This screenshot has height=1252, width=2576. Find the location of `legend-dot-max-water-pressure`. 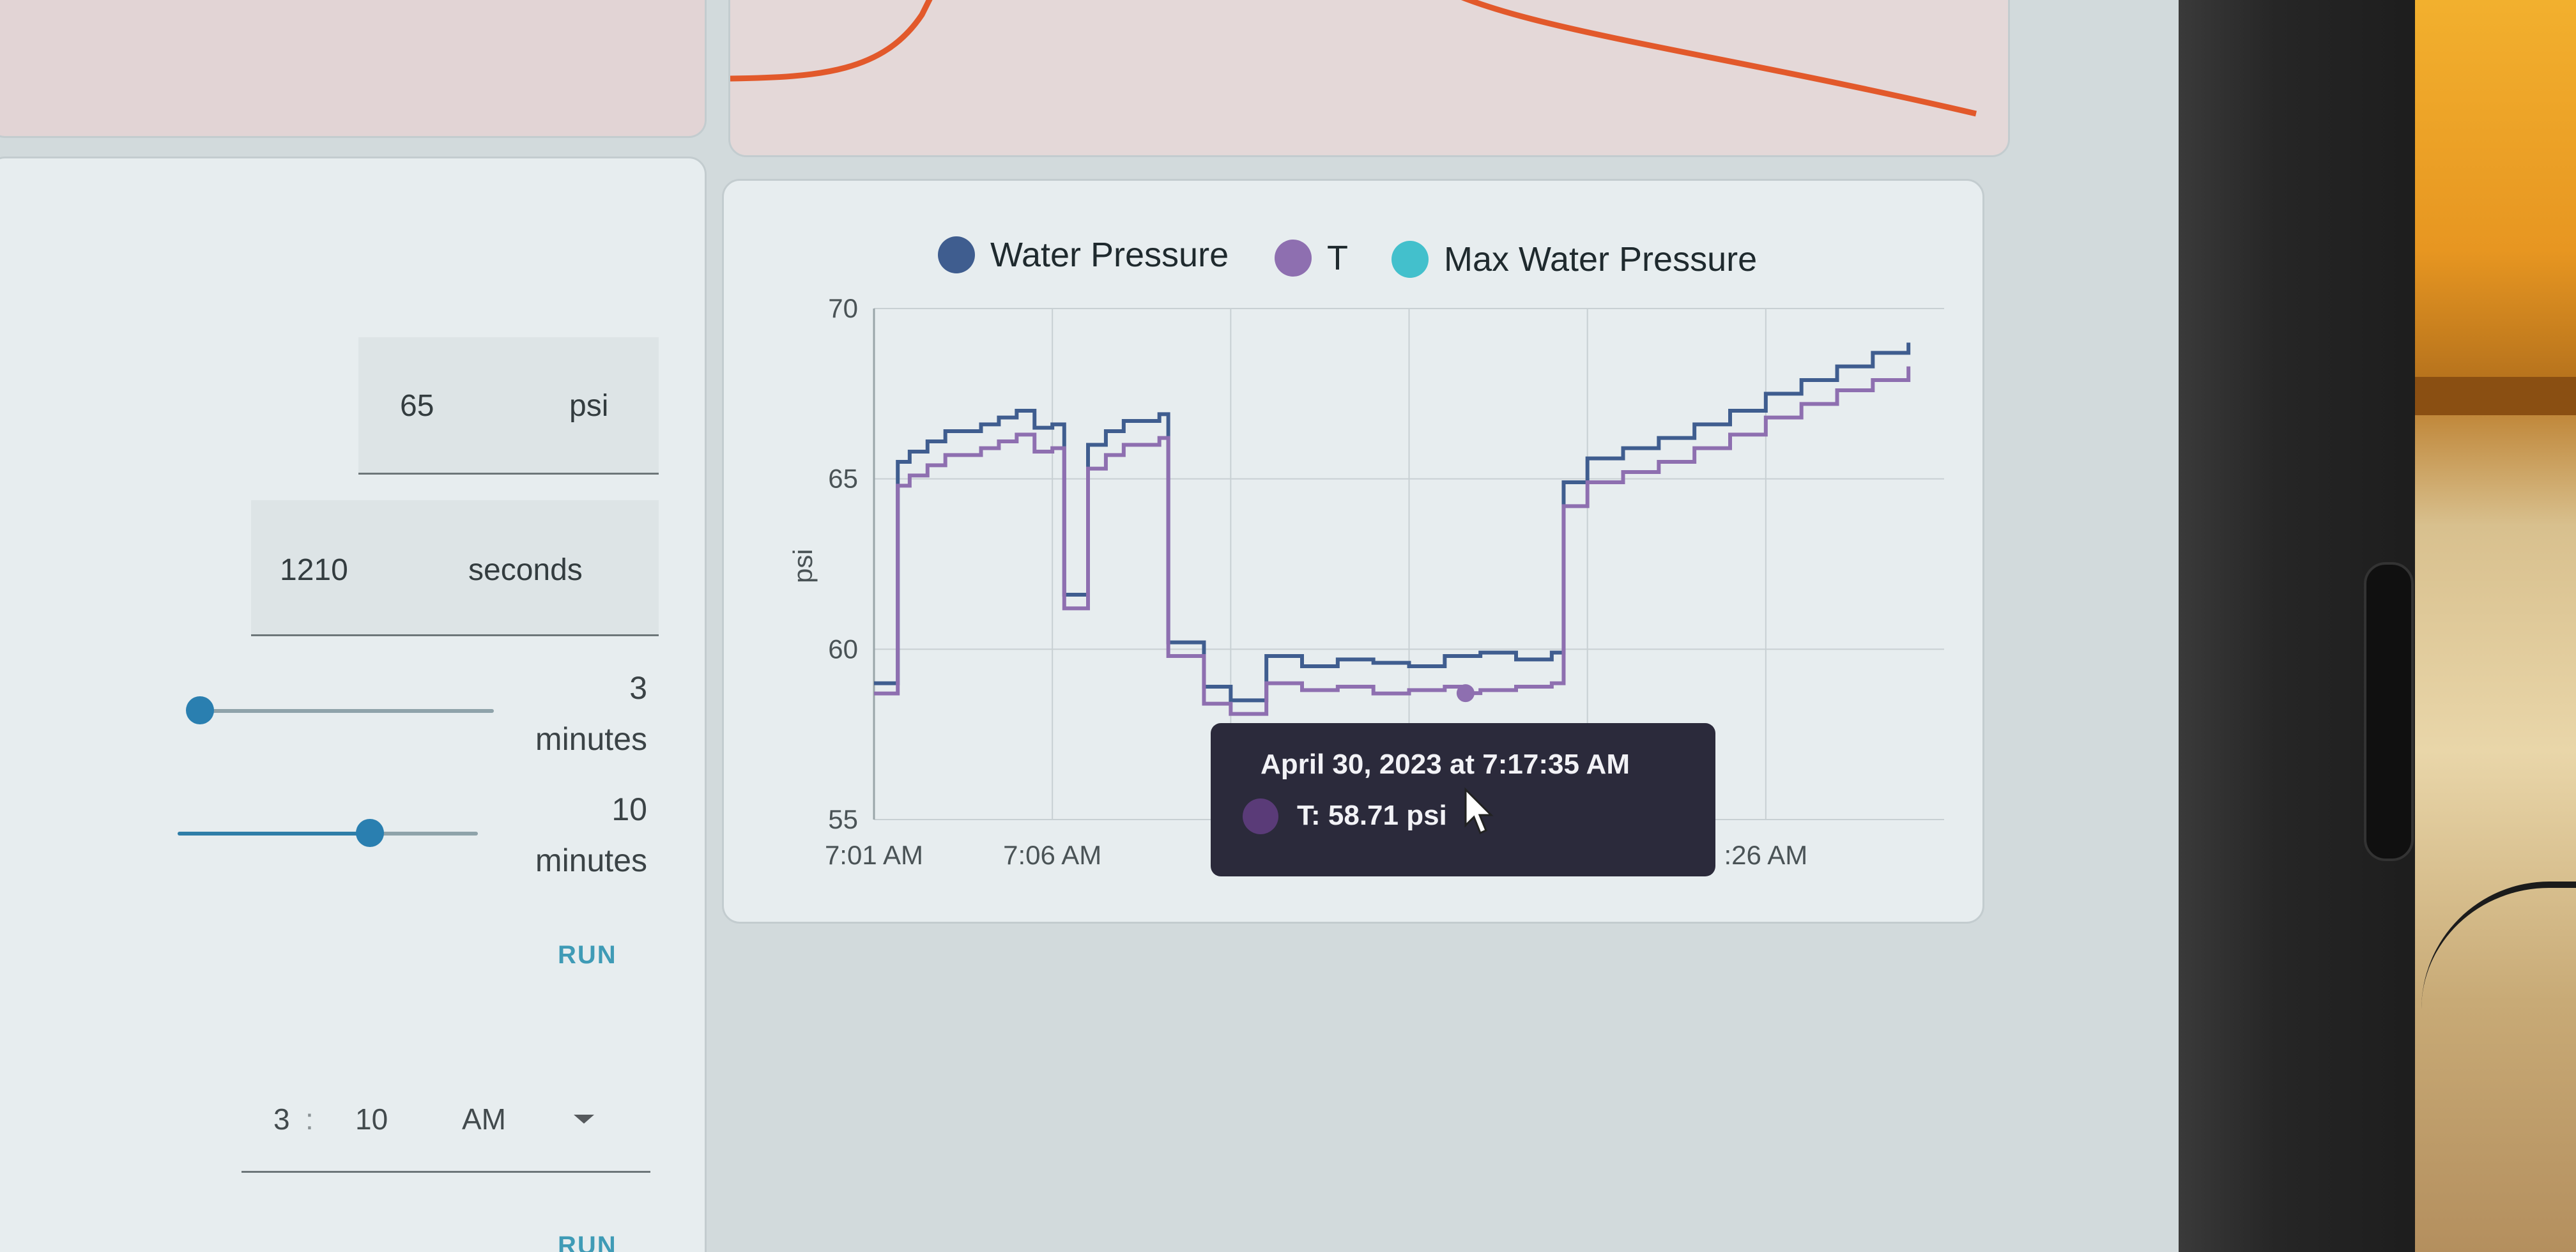

legend-dot-max-water-pressure is located at coordinates (1410, 259).